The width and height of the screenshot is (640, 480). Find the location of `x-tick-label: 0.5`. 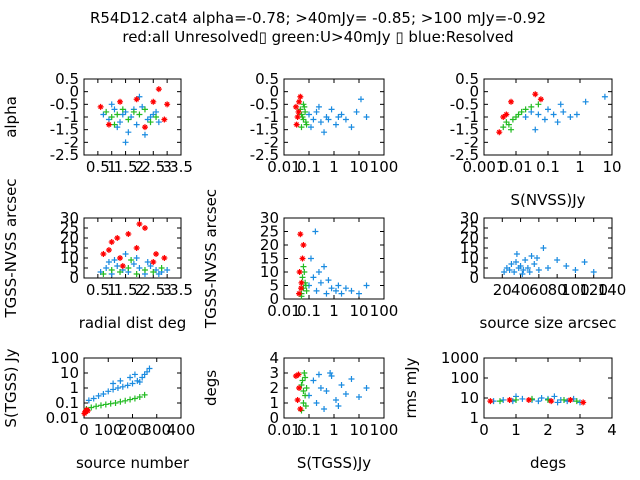

x-tick-label: 0.5 is located at coordinates (98, 167).